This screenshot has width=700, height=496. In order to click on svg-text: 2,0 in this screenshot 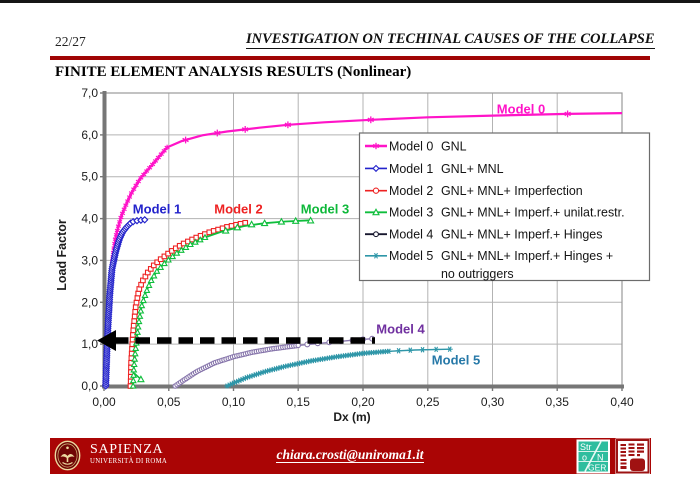, I will do `click(89, 302)`.